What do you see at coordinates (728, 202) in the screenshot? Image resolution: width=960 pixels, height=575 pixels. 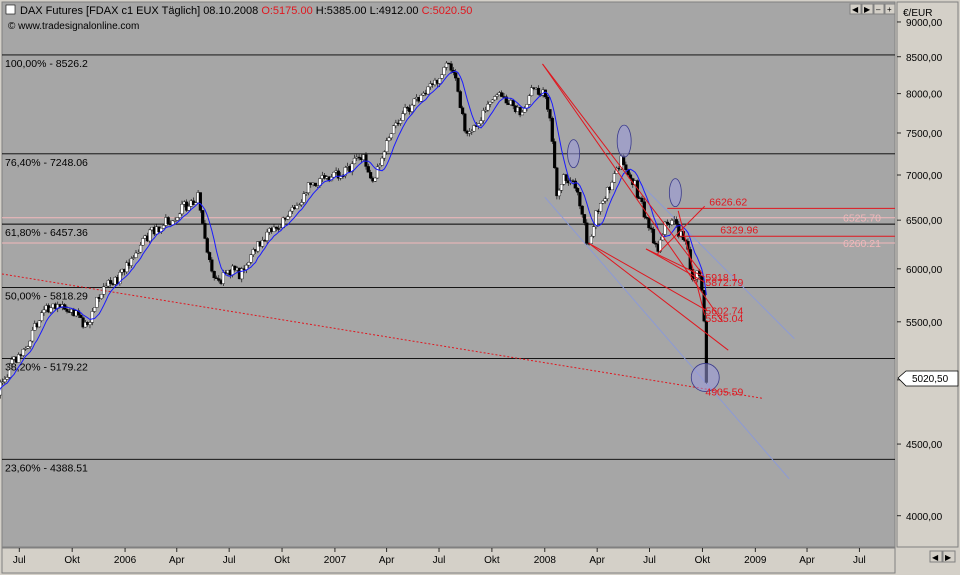 I see `red-level-label: 6626.62` at bounding box center [728, 202].